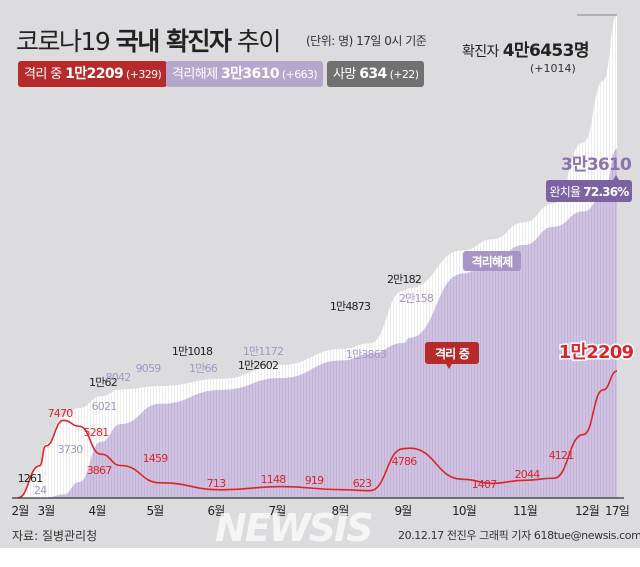 This screenshot has width=640, height=567. What do you see at coordinates (314, 480) in the screenshot?
I see `isolated-label: 919` at bounding box center [314, 480].